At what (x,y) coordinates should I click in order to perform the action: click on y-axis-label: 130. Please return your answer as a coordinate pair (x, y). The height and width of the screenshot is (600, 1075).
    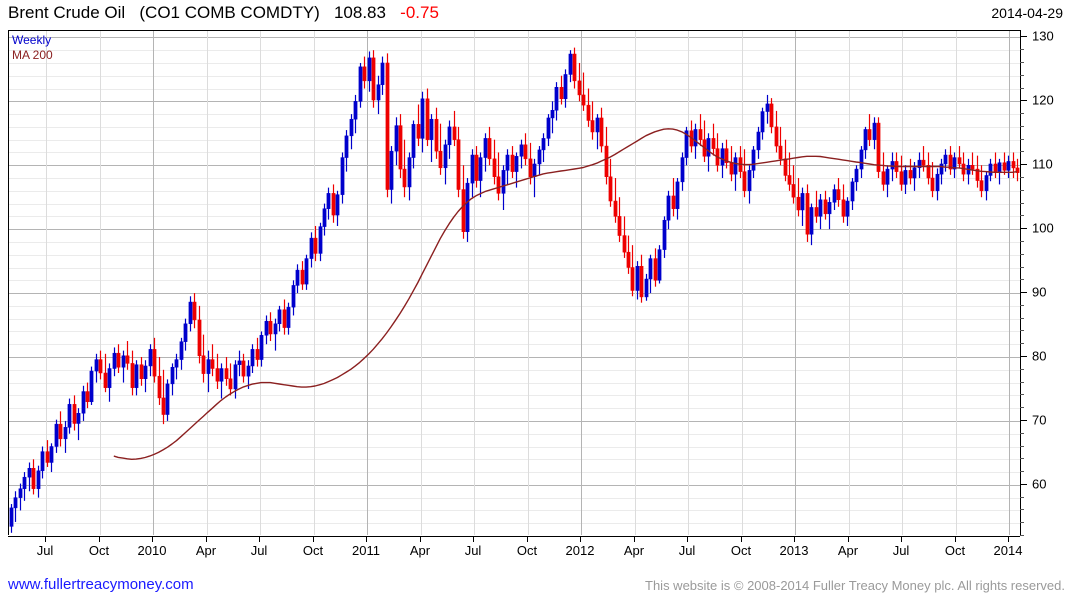
    Looking at the image, I should click on (1043, 36).